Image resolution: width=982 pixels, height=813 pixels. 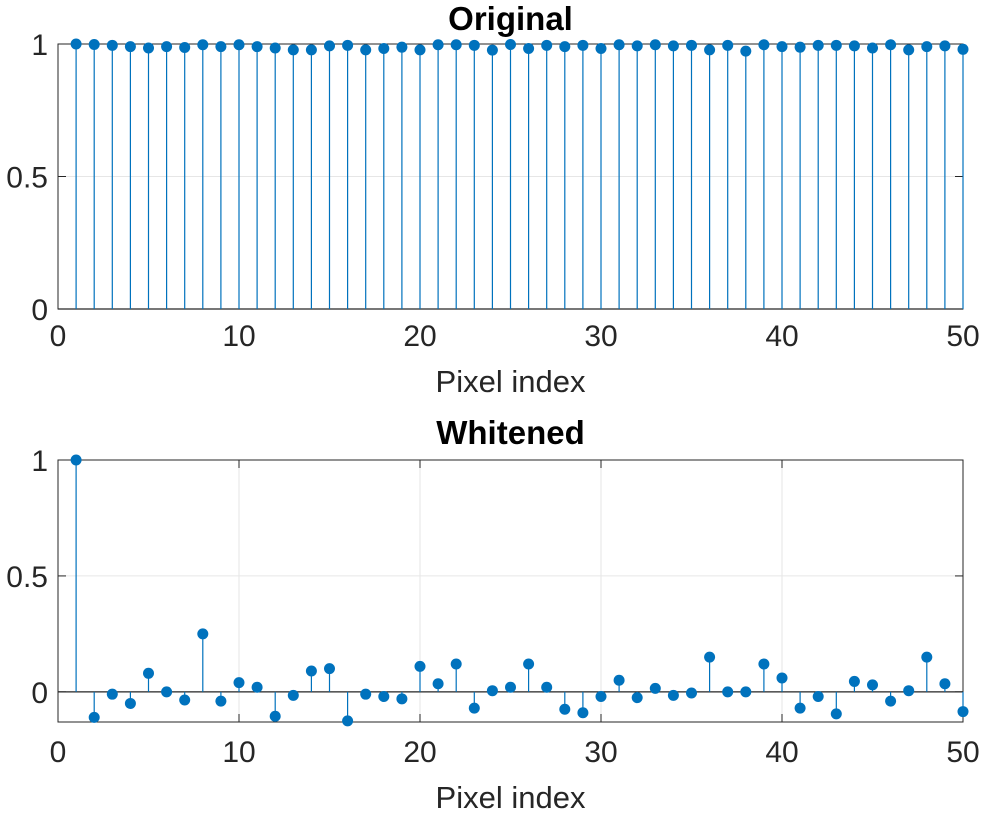 What do you see at coordinates (238, 336) in the screenshot?
I see `x-tick-label: 10` at bounding box center [238, 336].